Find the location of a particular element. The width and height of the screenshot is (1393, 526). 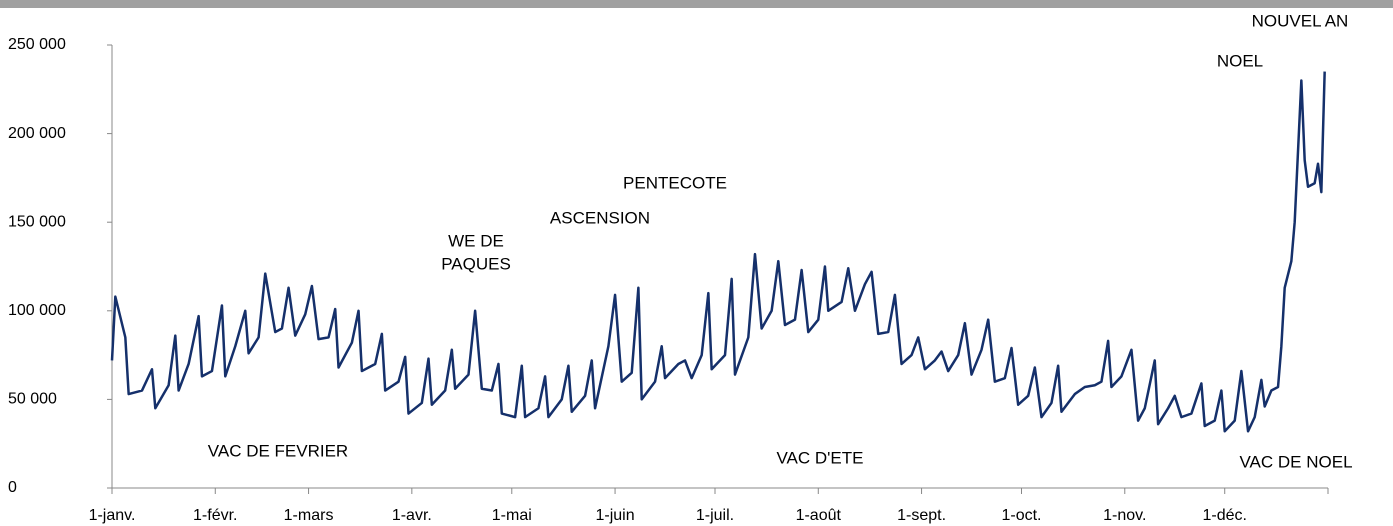

x-tick-label: 1-déc. is located at coordinates (1224, 515).